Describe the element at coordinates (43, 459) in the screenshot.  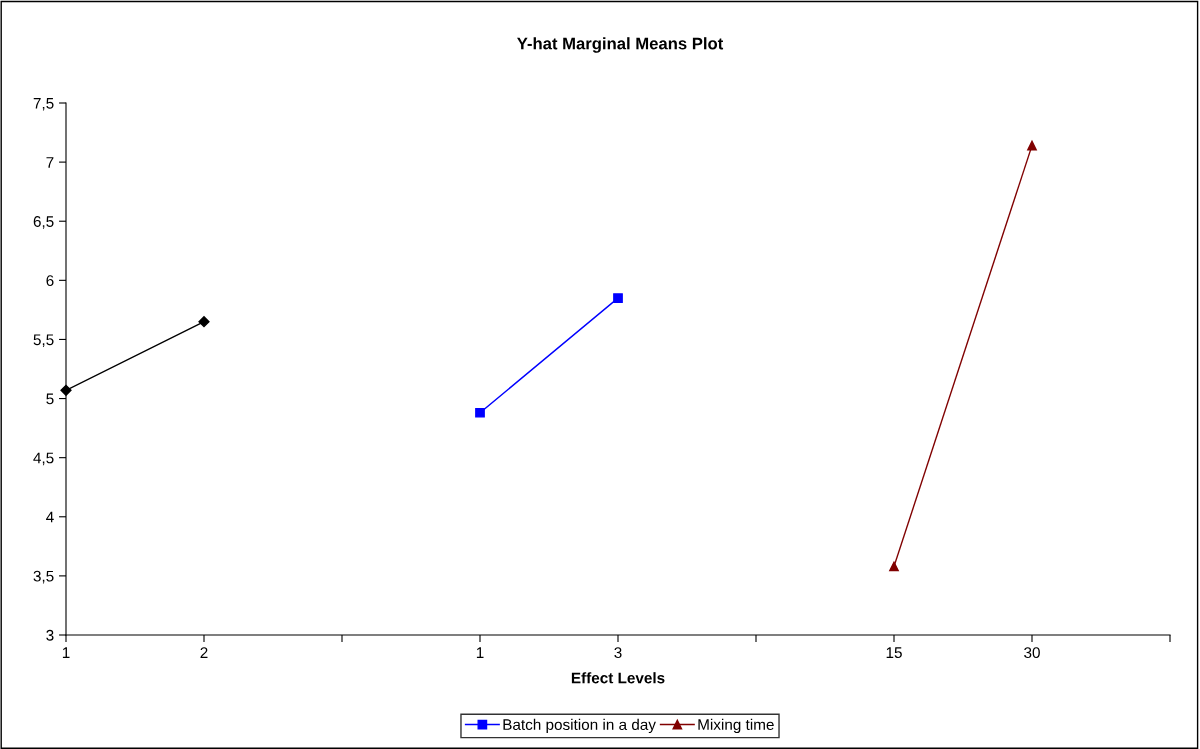
I see `y-tick-label: 4,5` at that location.